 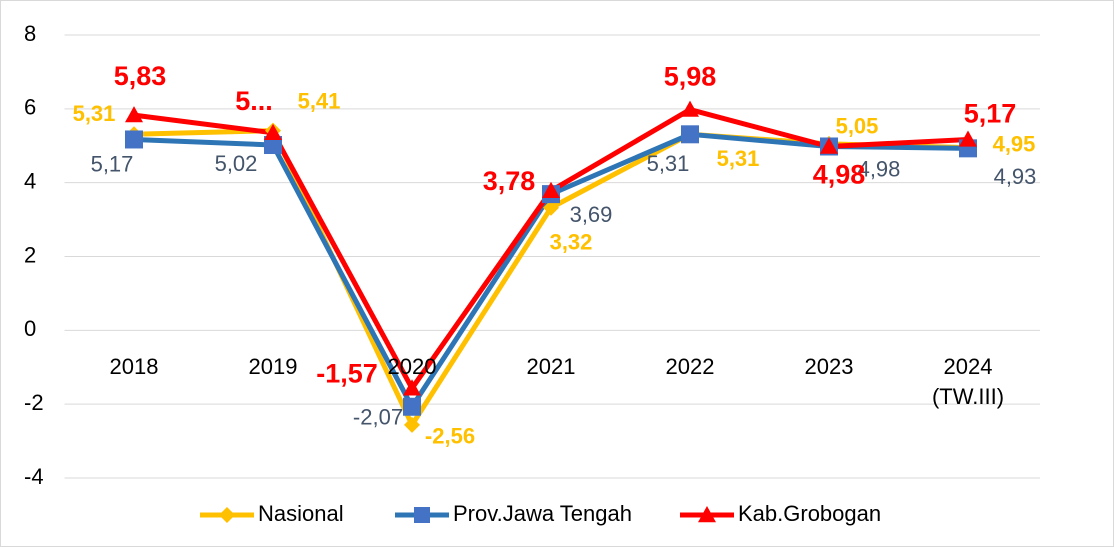 I want to click on y-tick-label: 4, so click(x=30, y=180).